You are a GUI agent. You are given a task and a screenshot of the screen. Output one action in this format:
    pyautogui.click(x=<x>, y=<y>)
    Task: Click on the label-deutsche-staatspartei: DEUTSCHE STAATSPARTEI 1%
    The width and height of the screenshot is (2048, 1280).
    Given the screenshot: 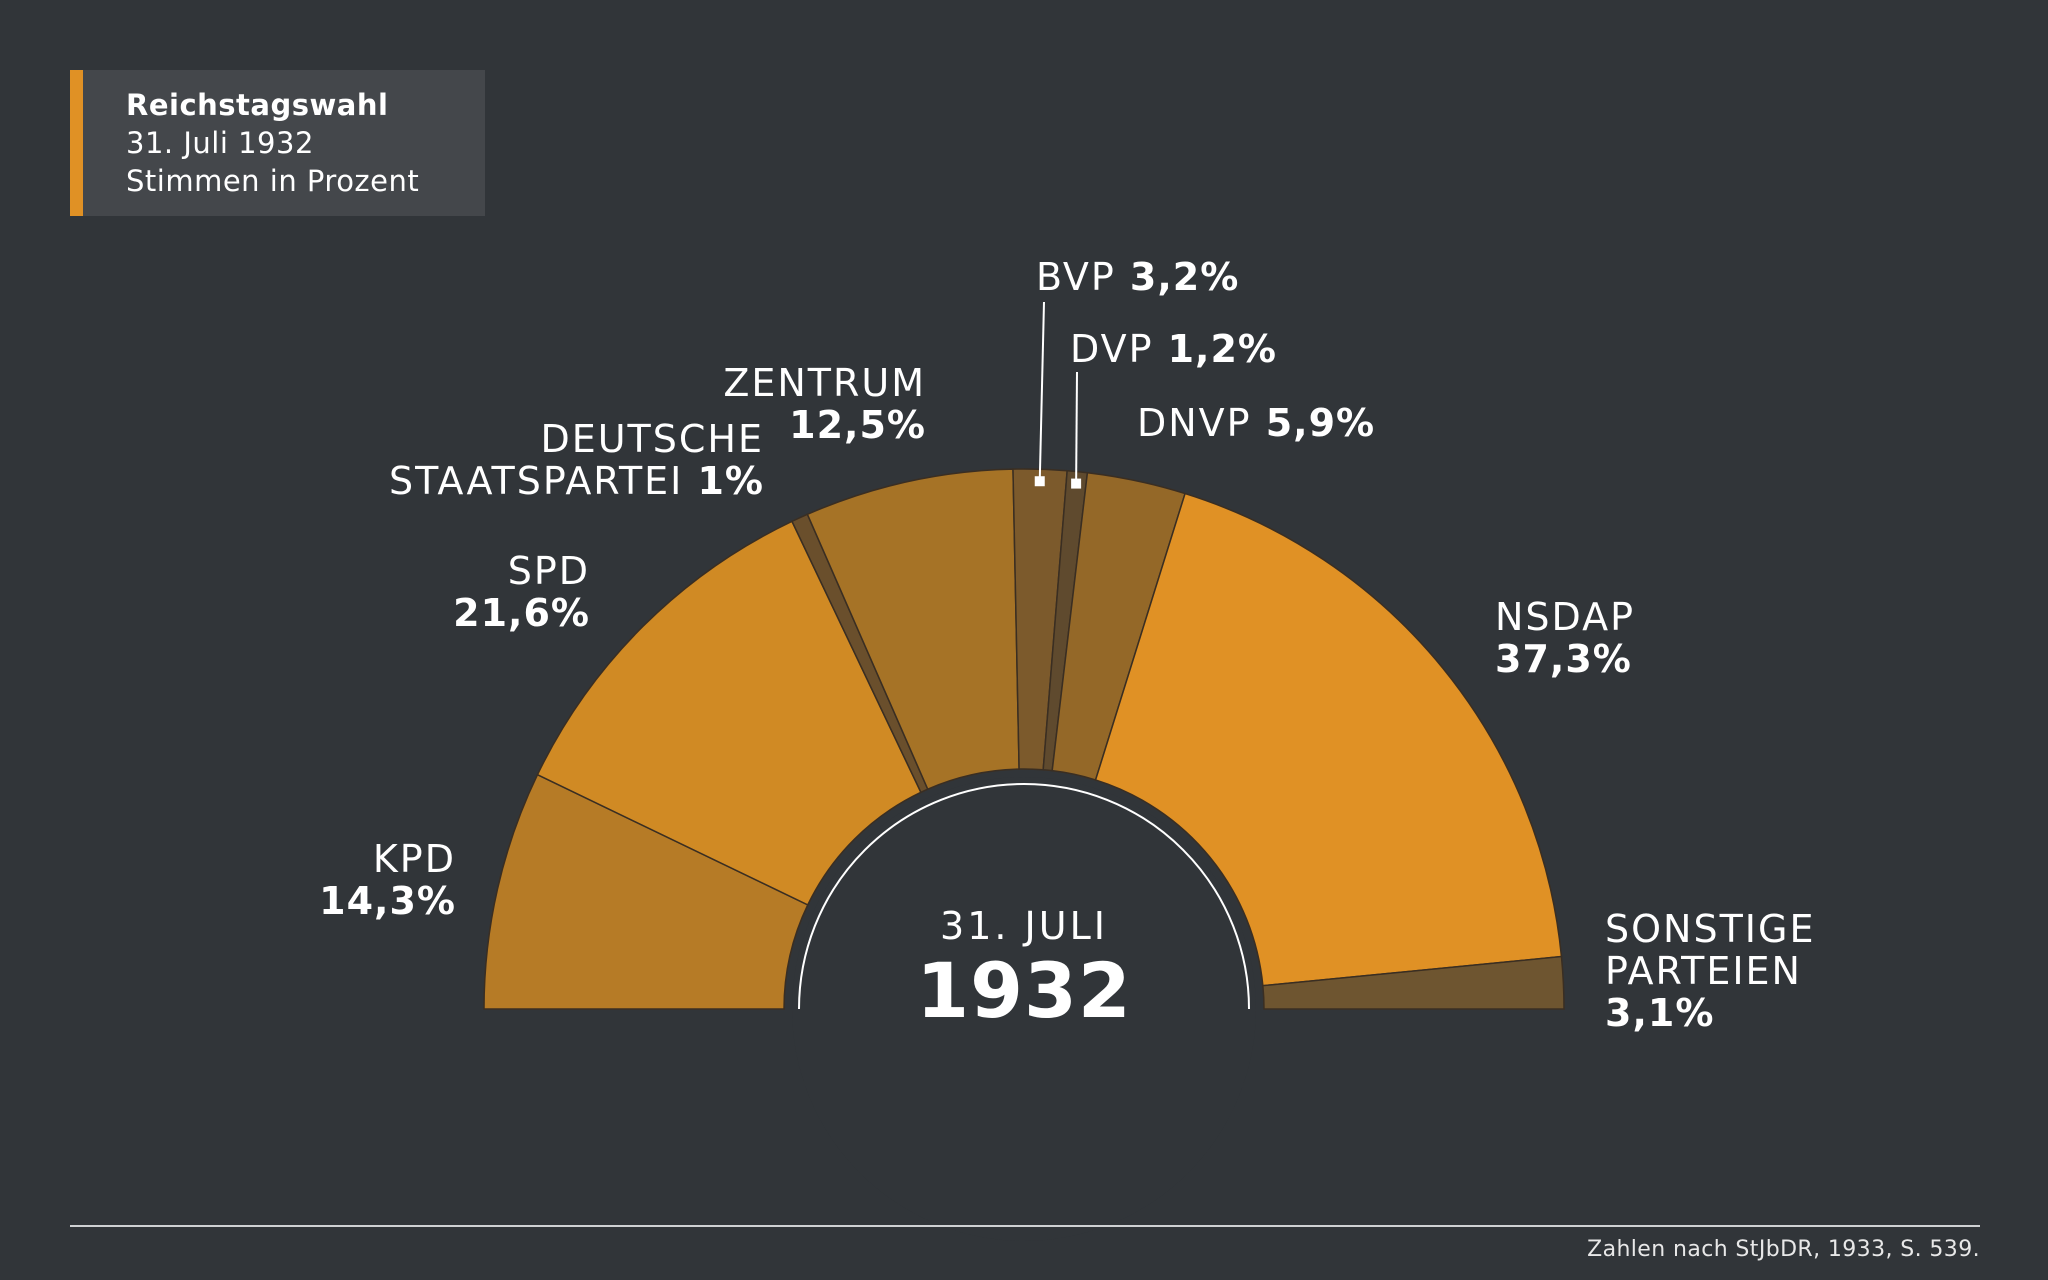 What is the action you would take?
    pyautogui.click(x=576, y=460)
    